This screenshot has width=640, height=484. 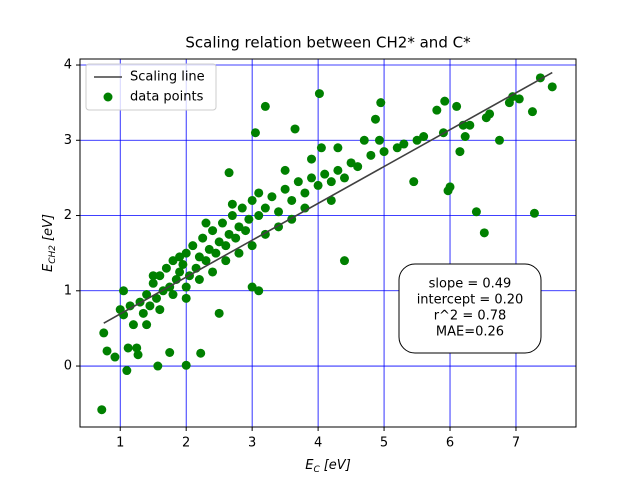 I want to click on x-tick-label: 5, so click(x=384, y=443).